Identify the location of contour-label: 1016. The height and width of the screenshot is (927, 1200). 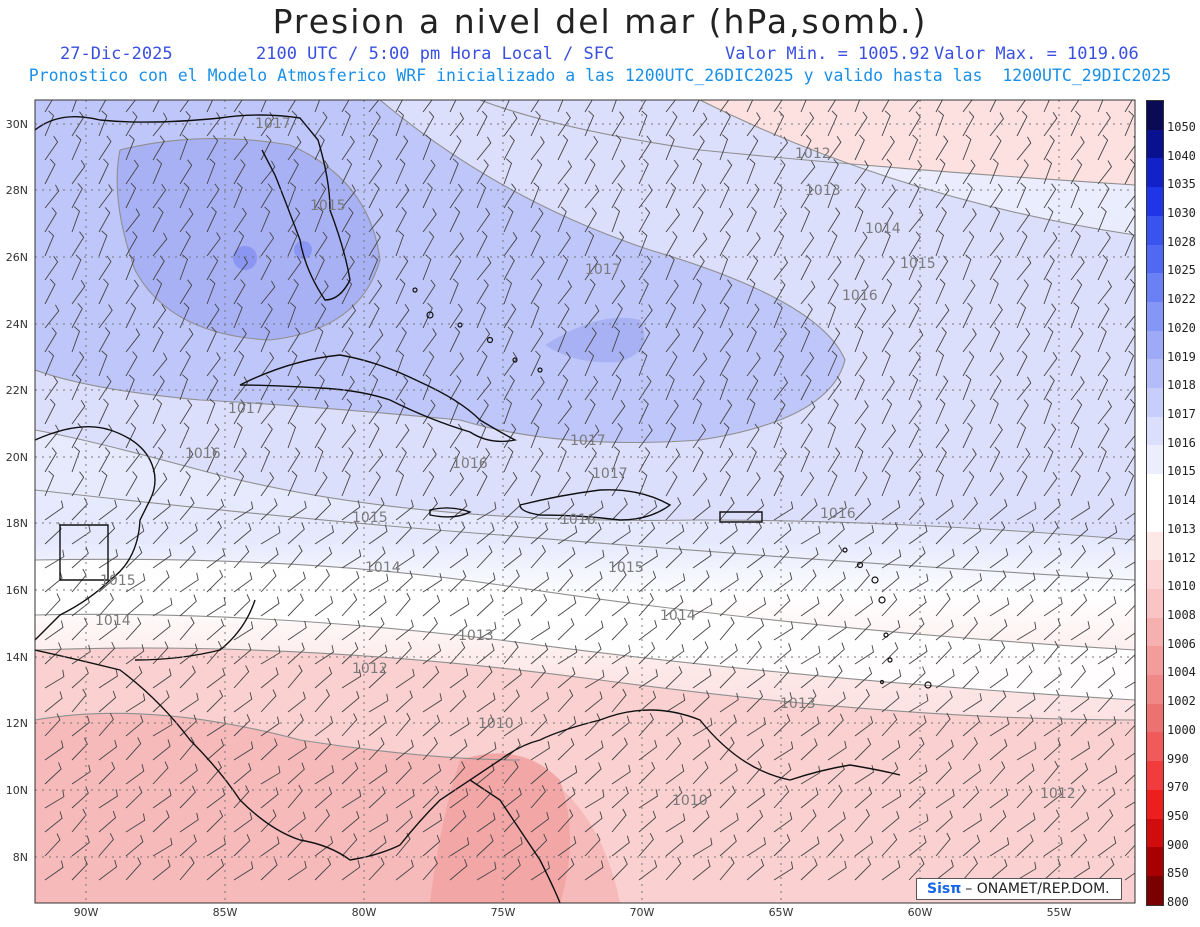
(838, 514).